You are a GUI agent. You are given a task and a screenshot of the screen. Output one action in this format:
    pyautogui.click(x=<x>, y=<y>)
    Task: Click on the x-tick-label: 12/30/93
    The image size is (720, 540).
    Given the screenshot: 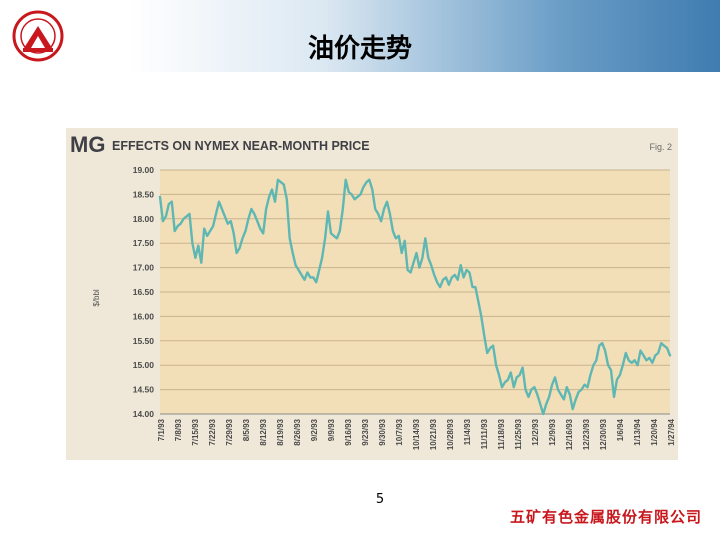 What is the action you would take?
    pyautogui.click(x=603, y=434)
    